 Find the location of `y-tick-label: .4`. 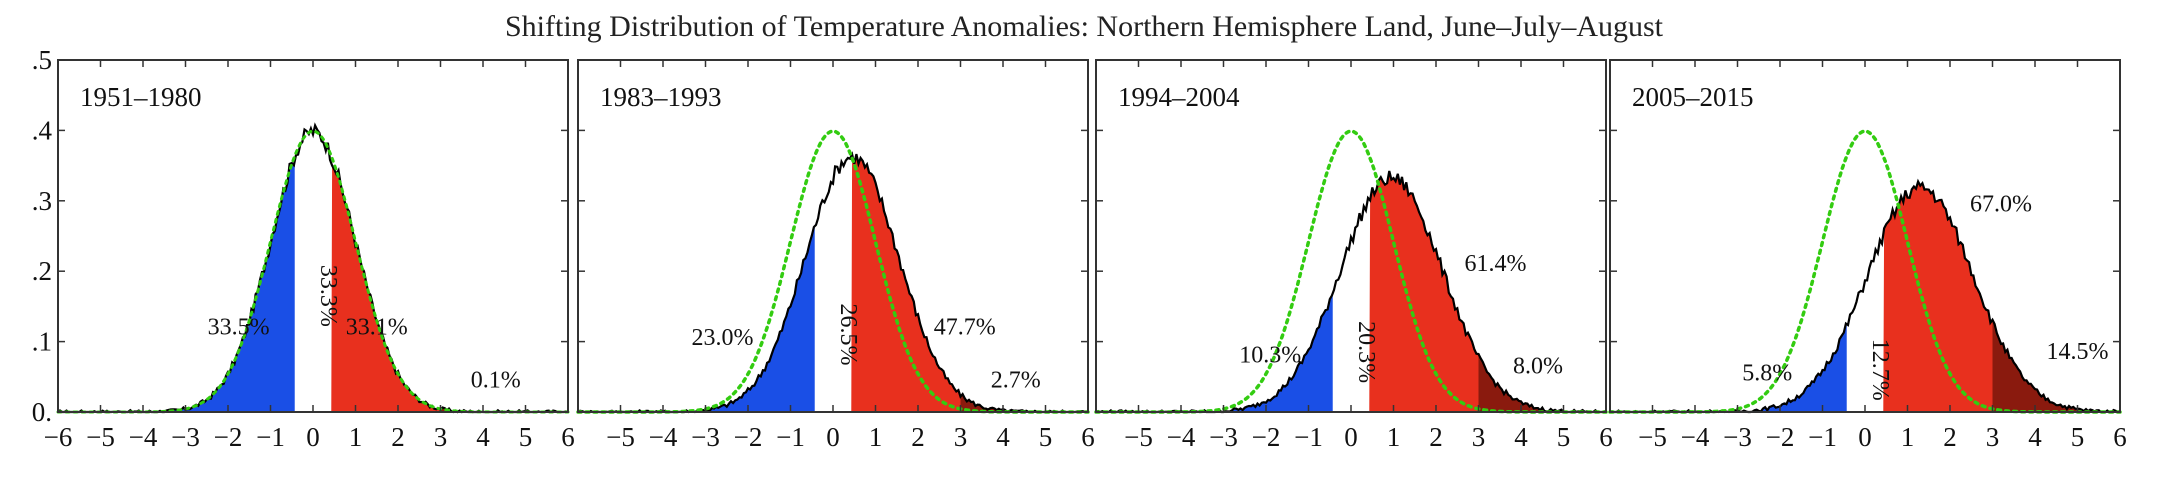

y-tick-label: .4 is located at coordinates (42, 130).